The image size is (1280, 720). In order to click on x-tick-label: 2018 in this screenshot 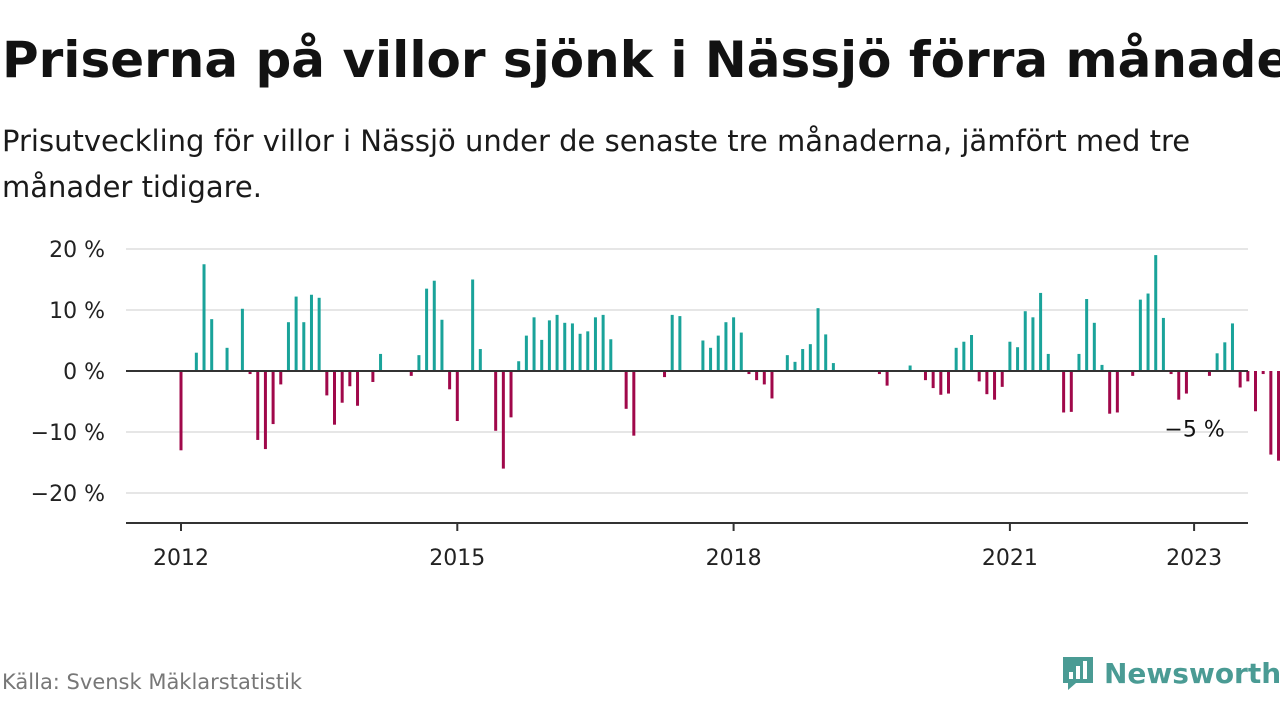, I will do `click(734, 558)`.